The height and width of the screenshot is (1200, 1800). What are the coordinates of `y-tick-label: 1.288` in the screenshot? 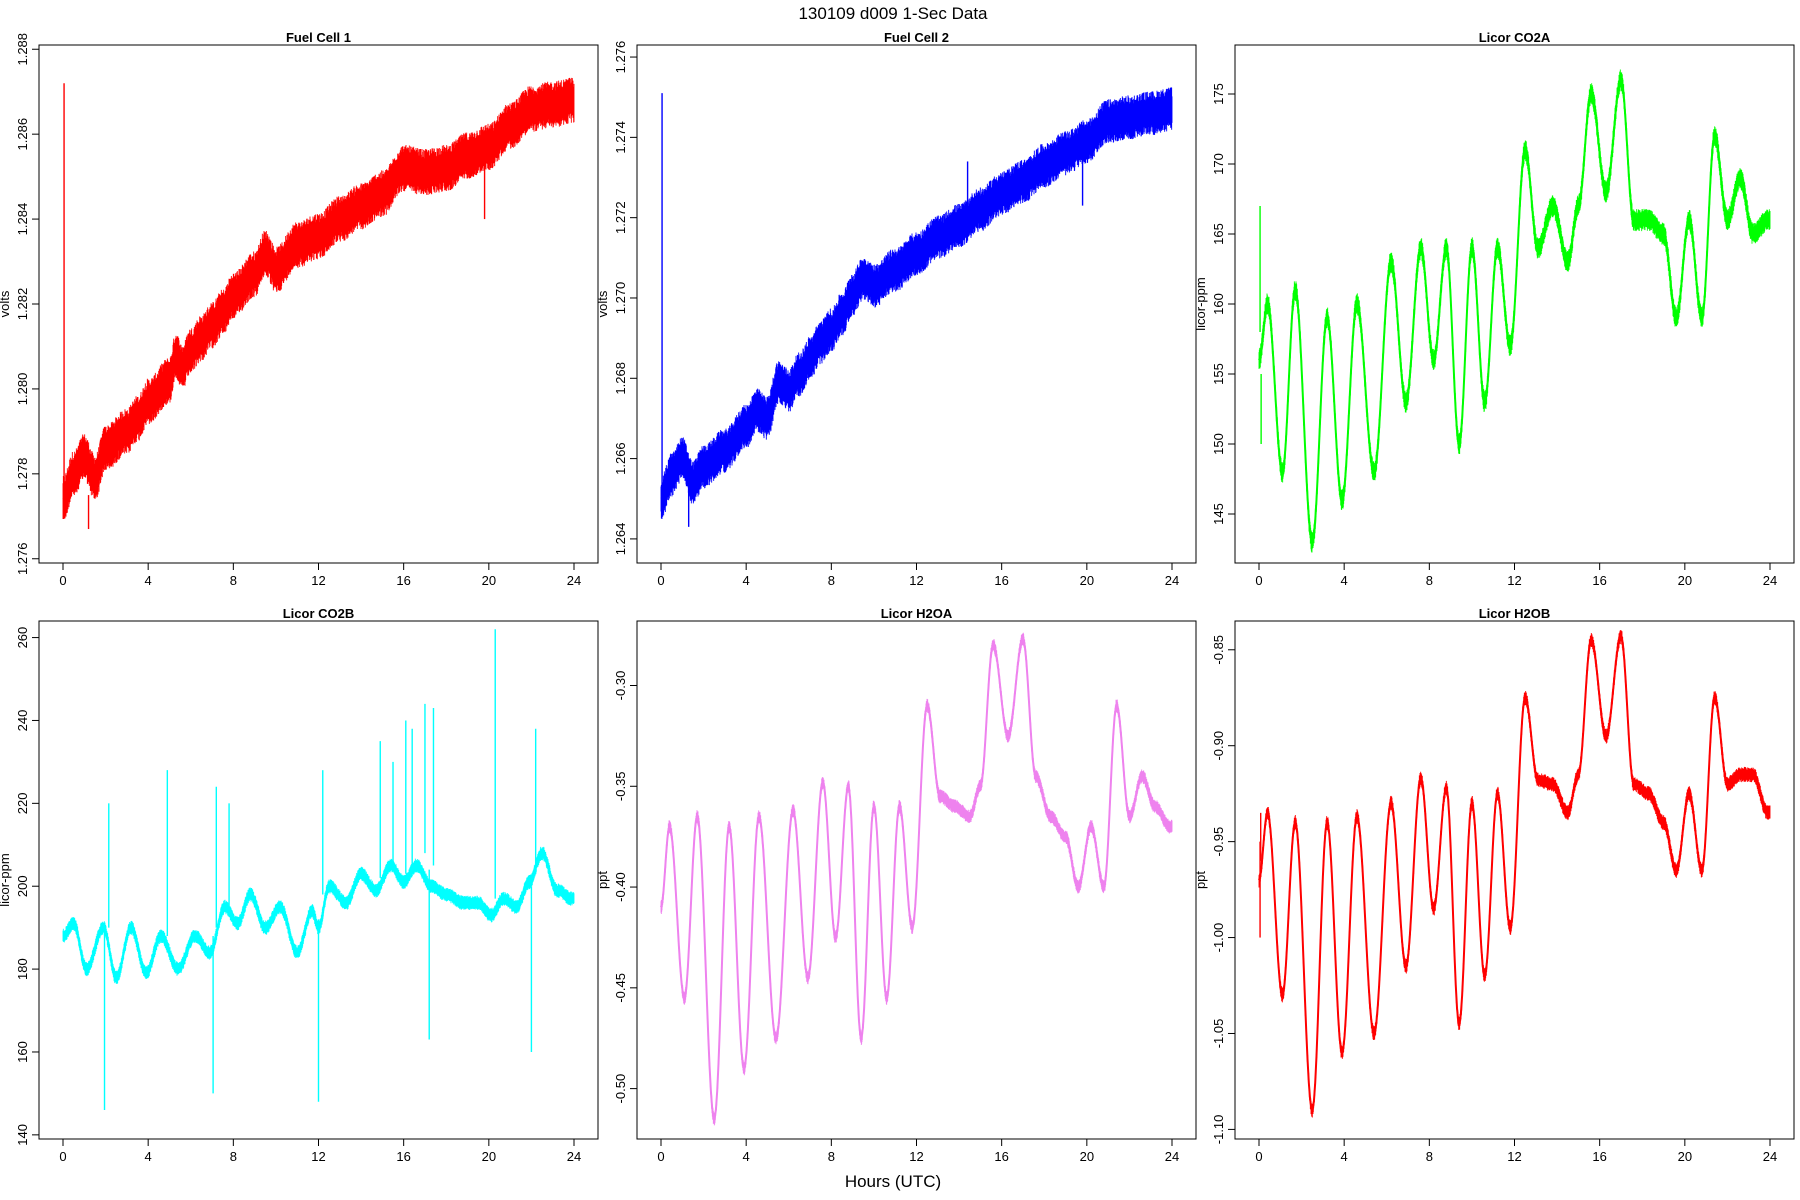 It's located at (22, 49).